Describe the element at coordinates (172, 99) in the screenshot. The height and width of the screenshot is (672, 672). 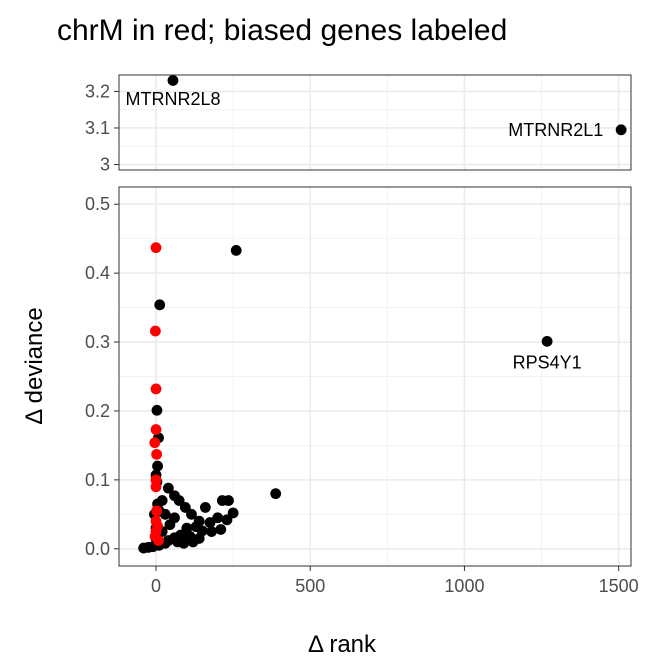
I see `gene-label: MTRNR2L8` at that location.